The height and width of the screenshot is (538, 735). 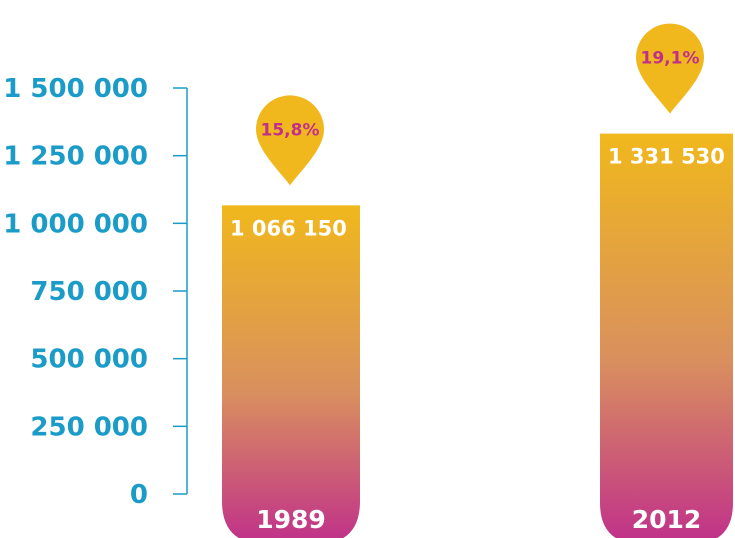 What do you see at coordinates (139, 495) in the screenshot?
I see `y-tick-label: 0` at bounding box center [139, 495].